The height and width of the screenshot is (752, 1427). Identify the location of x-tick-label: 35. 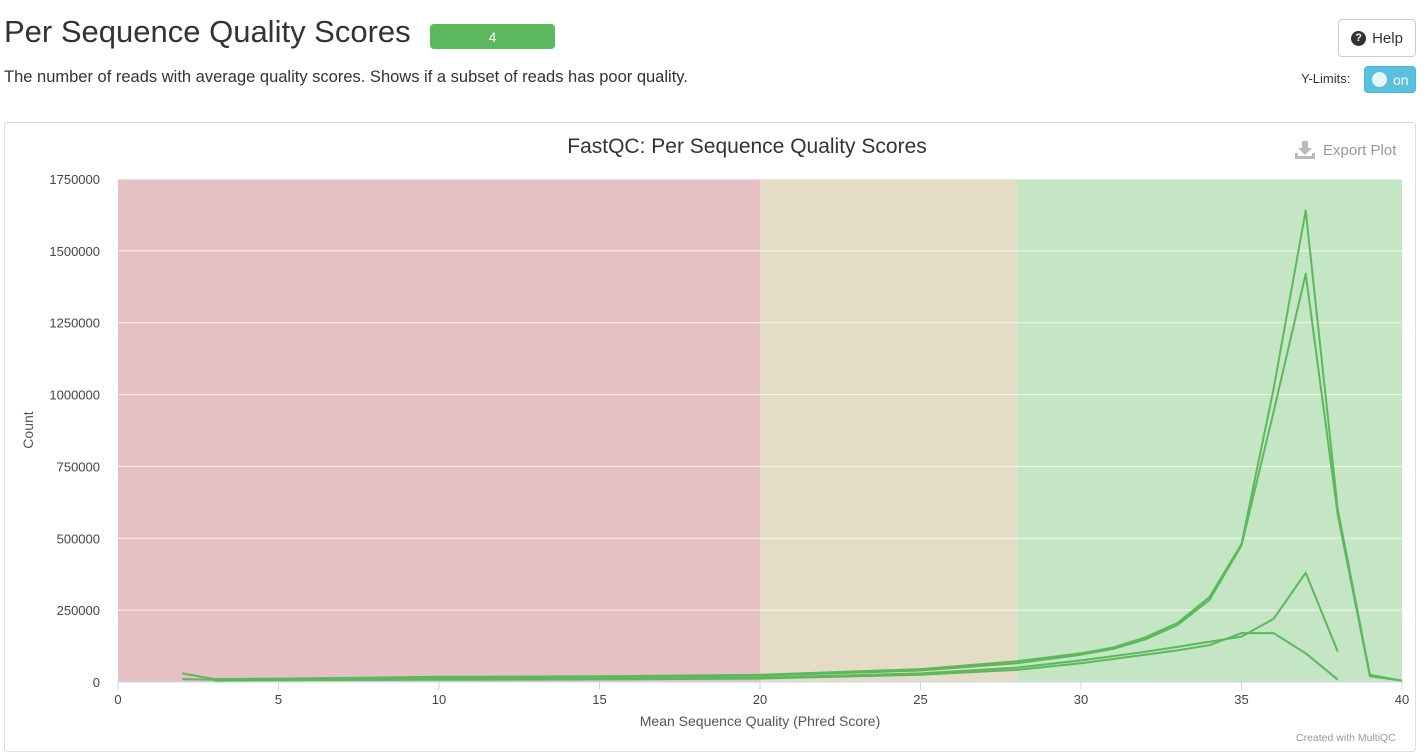
(1241, 699).